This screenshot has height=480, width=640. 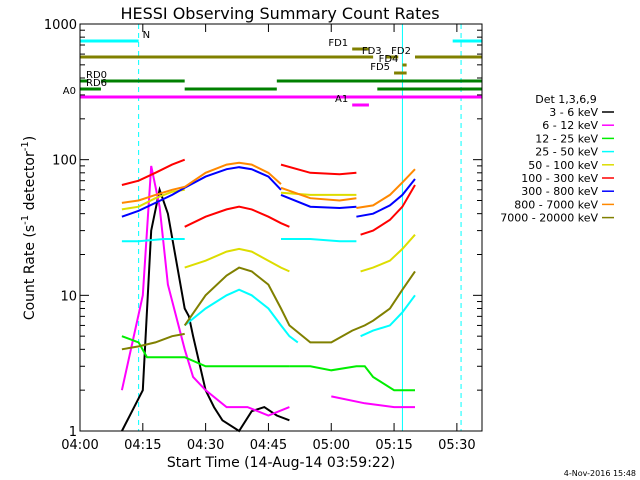 What do you see at coordinates (281, 36) in the screenshot?
I see `flag-n: N` at bounding box center [281, 36].